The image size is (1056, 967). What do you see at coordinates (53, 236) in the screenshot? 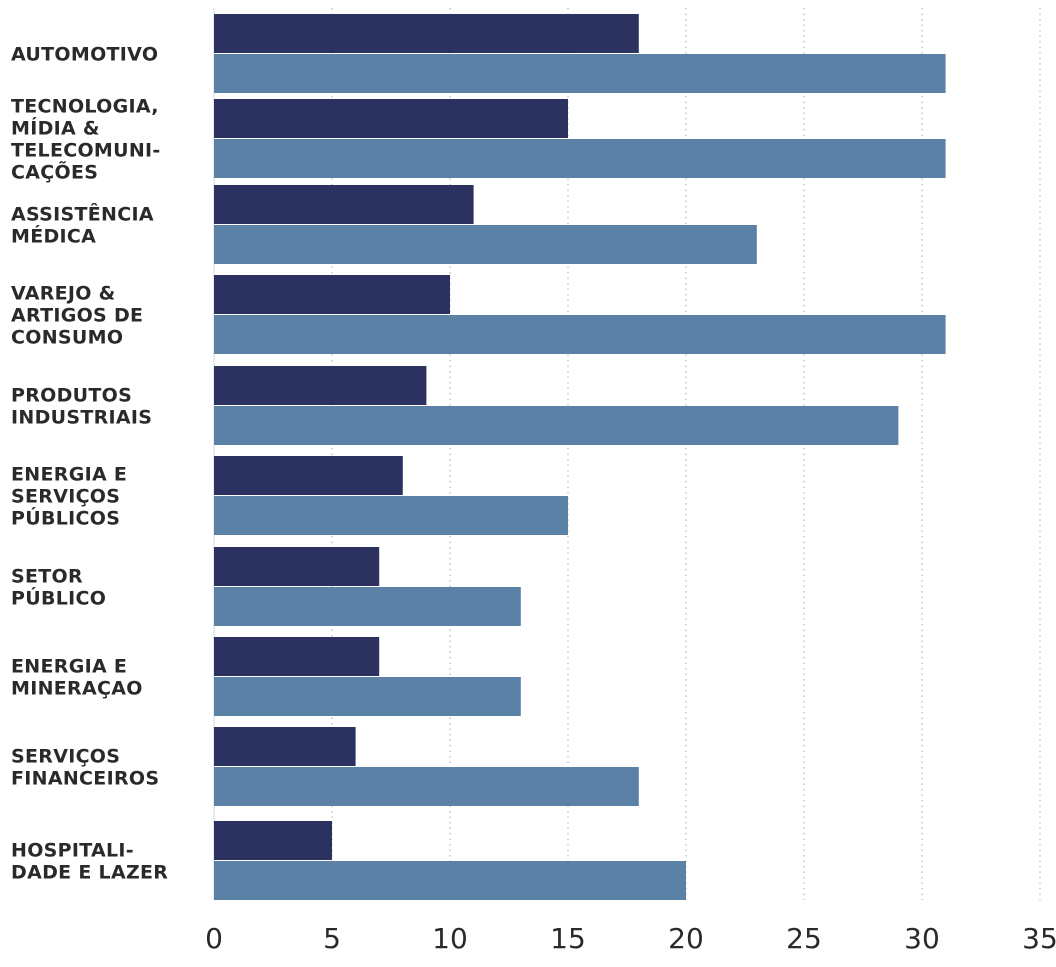
I see `category-label-line: MÉDICA` at bounding box center [53, 236].